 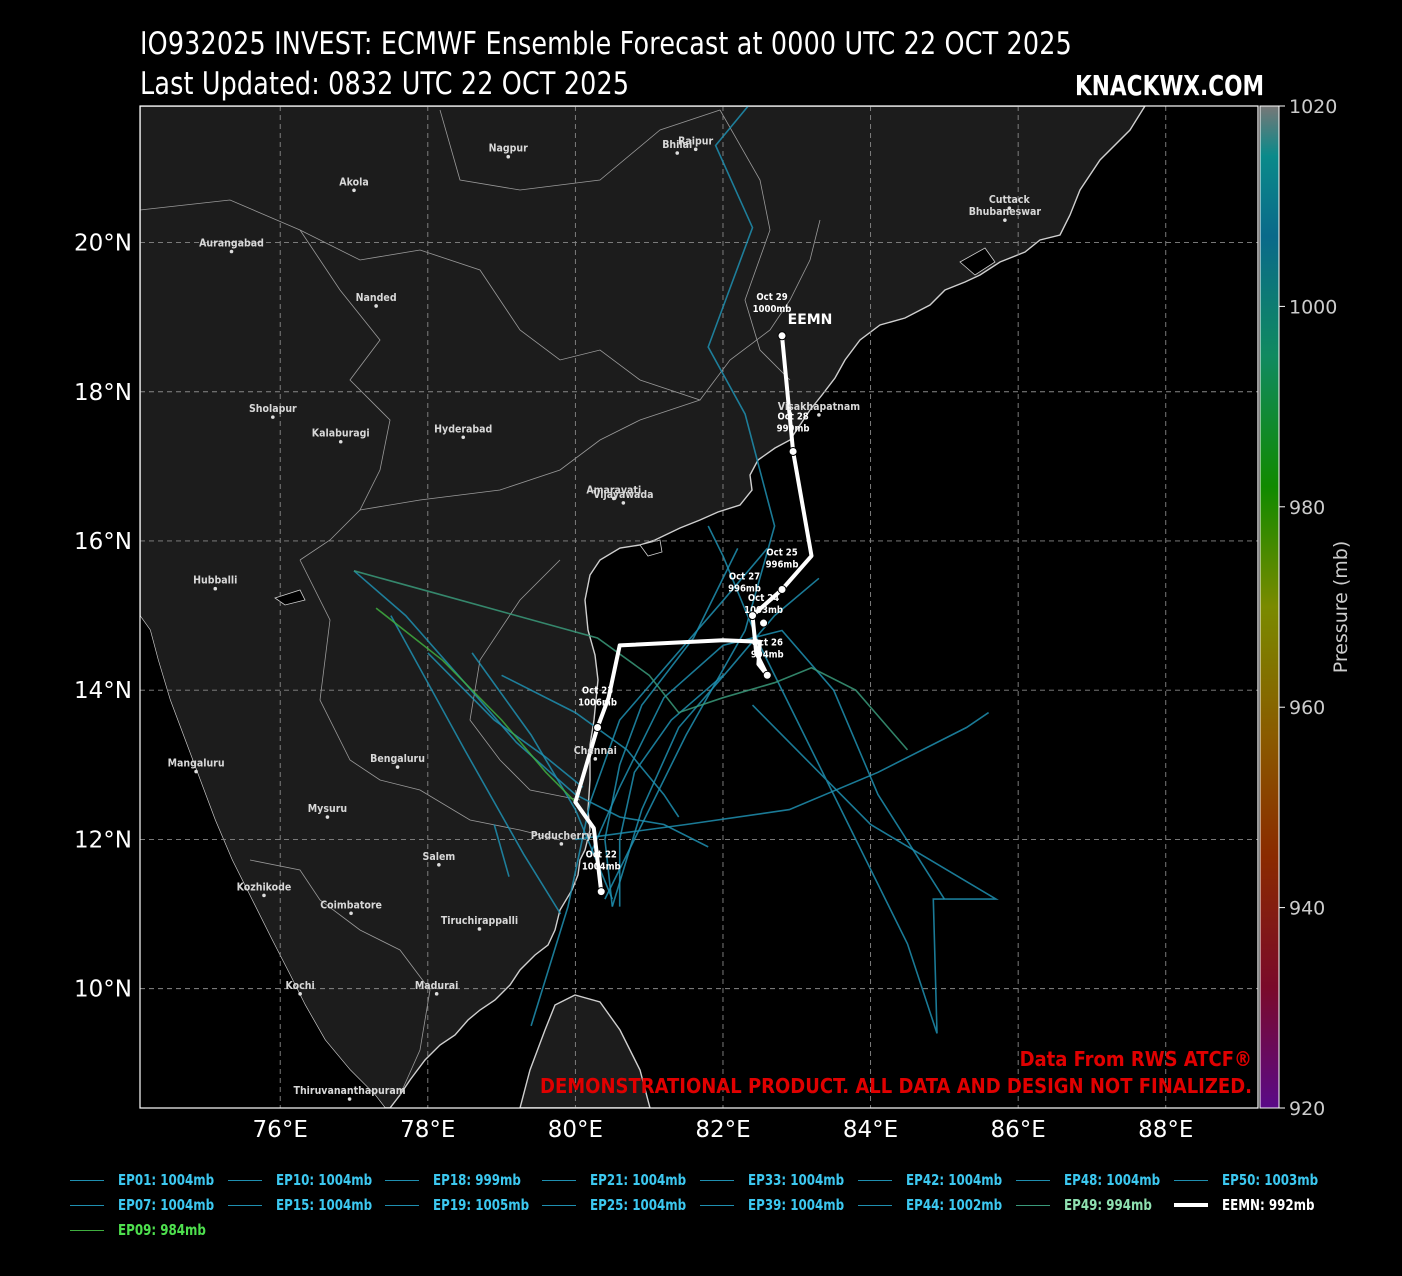 I want to click on legend-label: EP18: 999mb, so click(x=477, y=1180).